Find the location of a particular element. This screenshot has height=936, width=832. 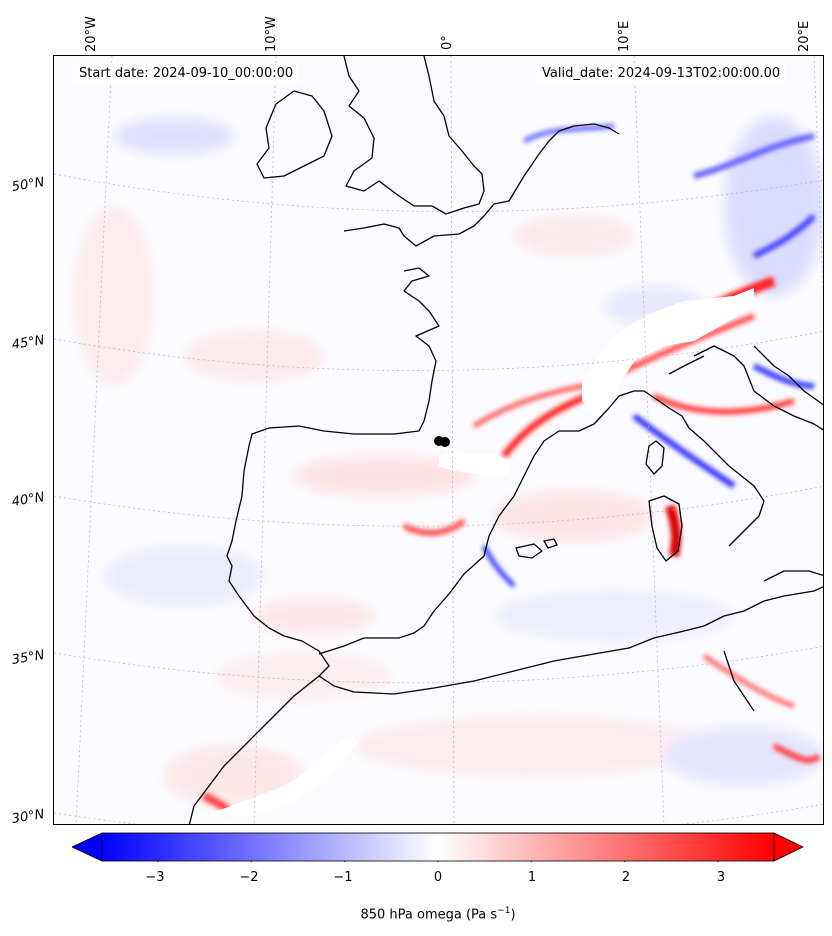

location-marker is located at coordinates (442, 441).